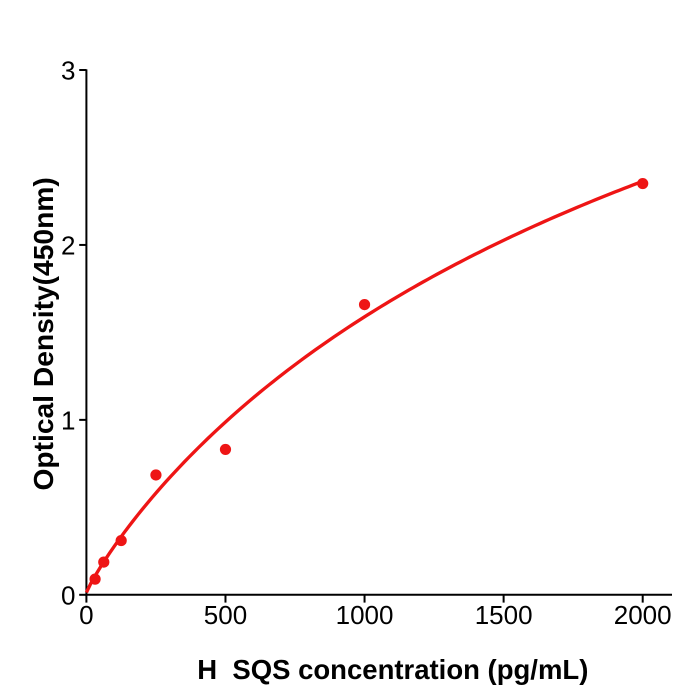 The height and width of the screenshot is (700, 700). What do you see at coordinates (504, 615) in the screenshot?
I see `svg-text: 1500` at bounding box center [504, 615].